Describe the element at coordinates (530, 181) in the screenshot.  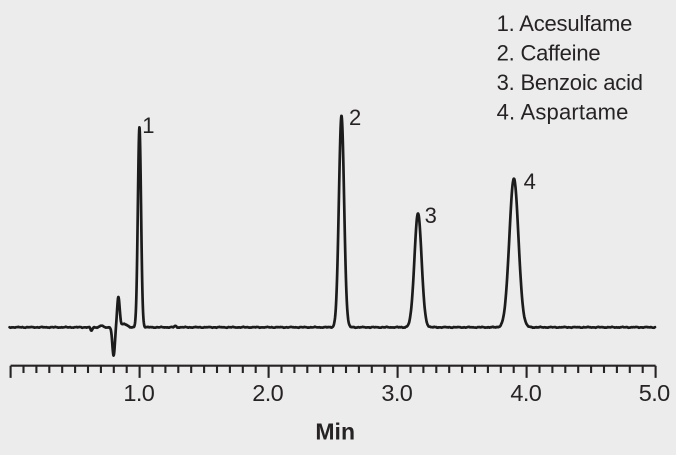
I see `svg-text: 4` at that location.